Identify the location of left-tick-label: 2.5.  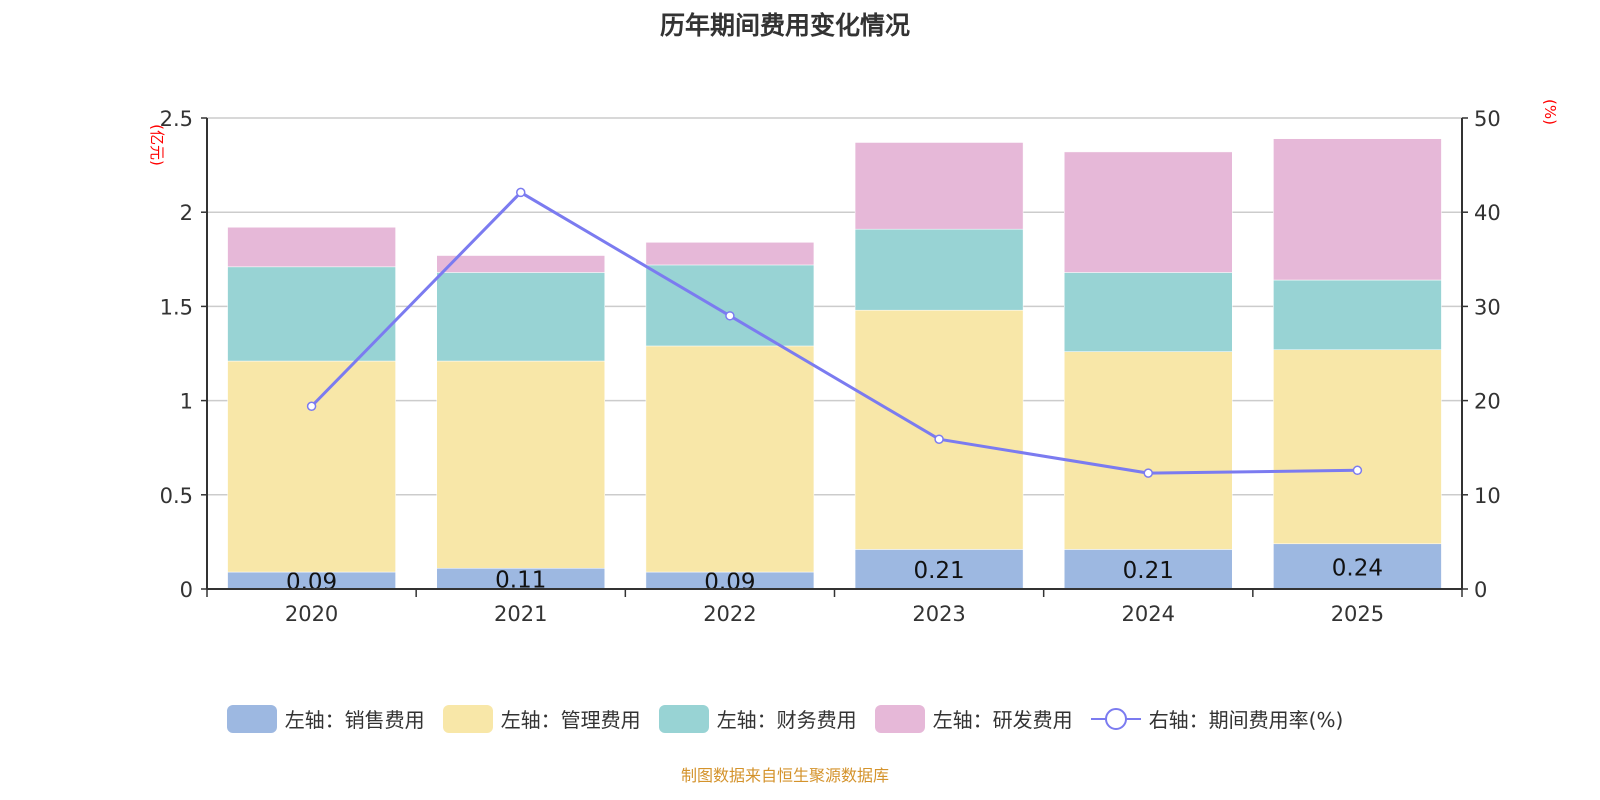
(176, 119).